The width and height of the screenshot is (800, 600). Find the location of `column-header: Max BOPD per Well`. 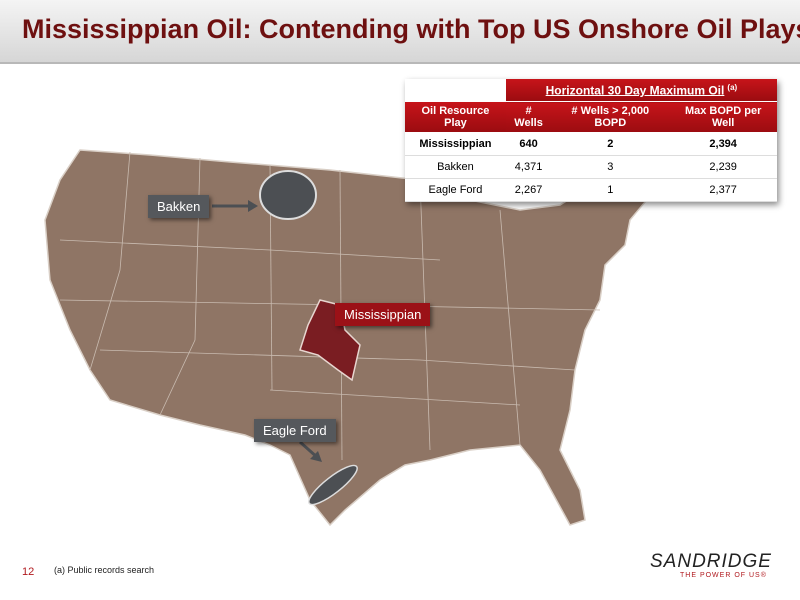

column-header: Max BOPD per Well is located at coordinates (723, 117).